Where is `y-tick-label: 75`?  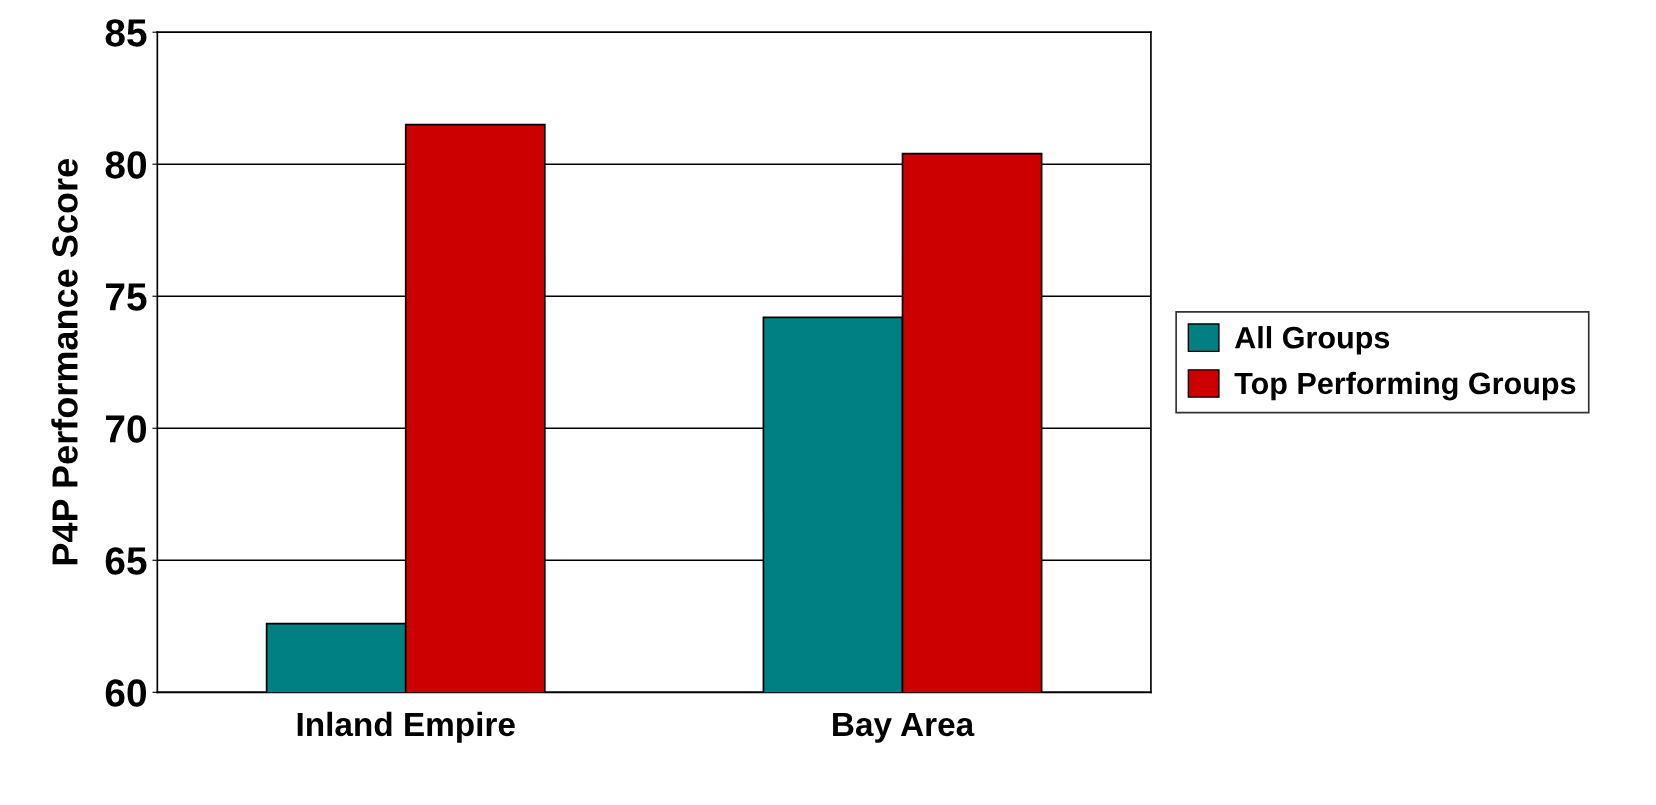
y-tick-label: 75 is located at coordinates (126, 297).